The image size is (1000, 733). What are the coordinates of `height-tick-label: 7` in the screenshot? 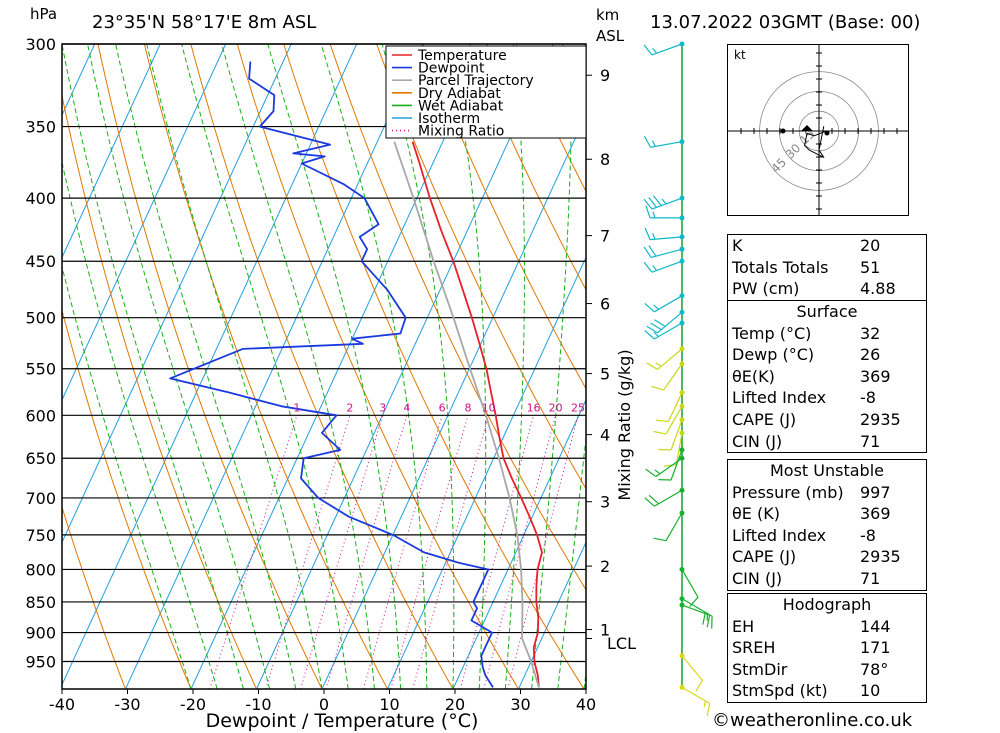 It's located at (605, 236).